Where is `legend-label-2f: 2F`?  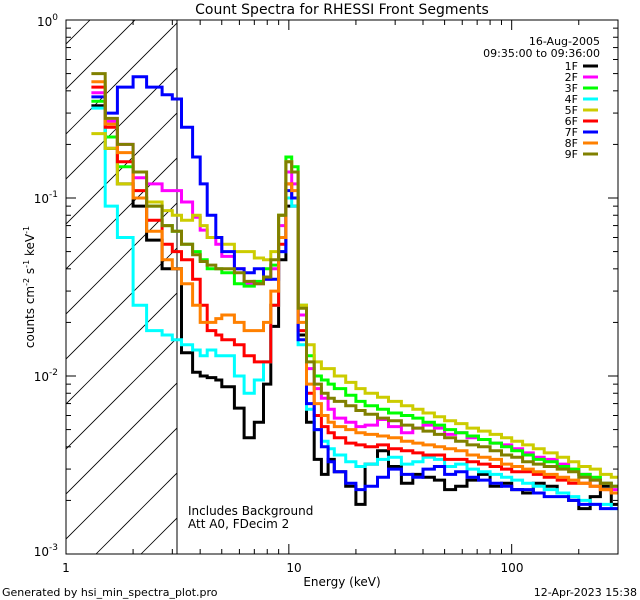 legend-label-2f: 2F is located at coordinates (571, 77).